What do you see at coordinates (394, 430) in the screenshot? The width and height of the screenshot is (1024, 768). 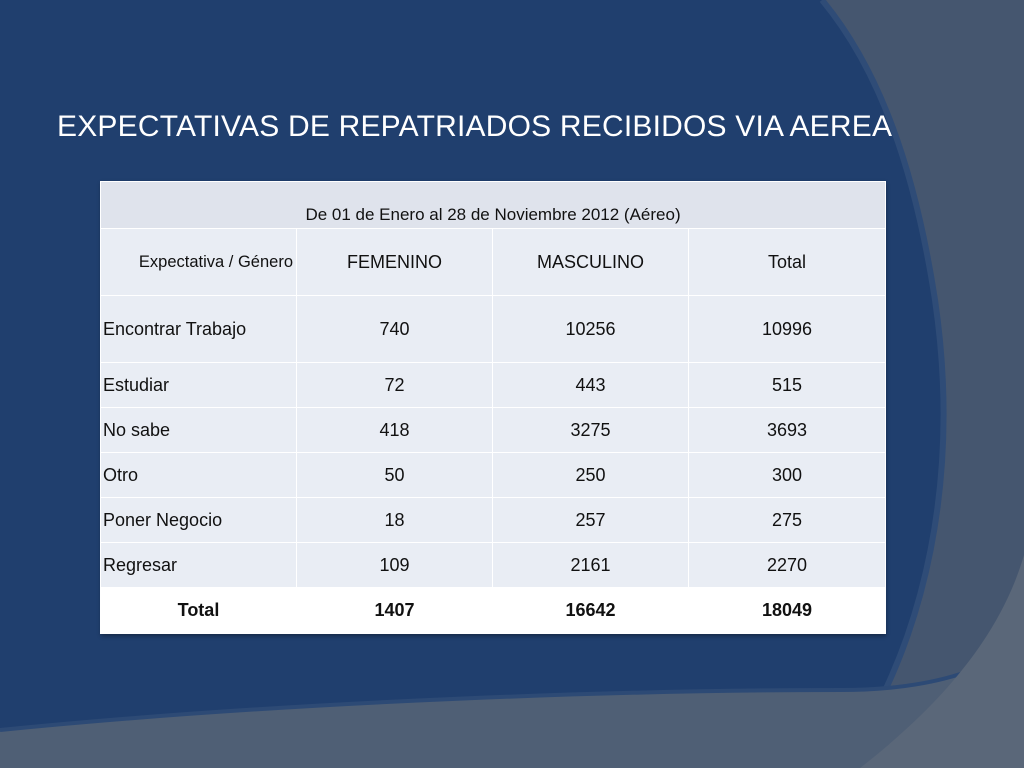 I see `cell-femenino: 418` at bounding box center [394, 430].